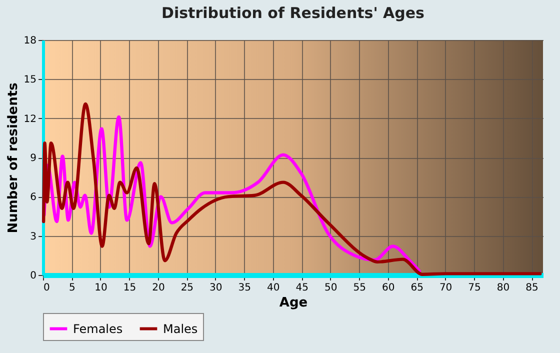 The image size is (560, 353). I want to click on x-tick-label: 55, so click(359, 288).